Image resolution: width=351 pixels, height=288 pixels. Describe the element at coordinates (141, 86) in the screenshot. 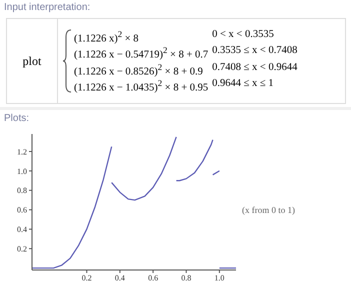

I see `text: (1.1226 x − 1.0435)$^{2}$ × 8 + 0.95` at that location.